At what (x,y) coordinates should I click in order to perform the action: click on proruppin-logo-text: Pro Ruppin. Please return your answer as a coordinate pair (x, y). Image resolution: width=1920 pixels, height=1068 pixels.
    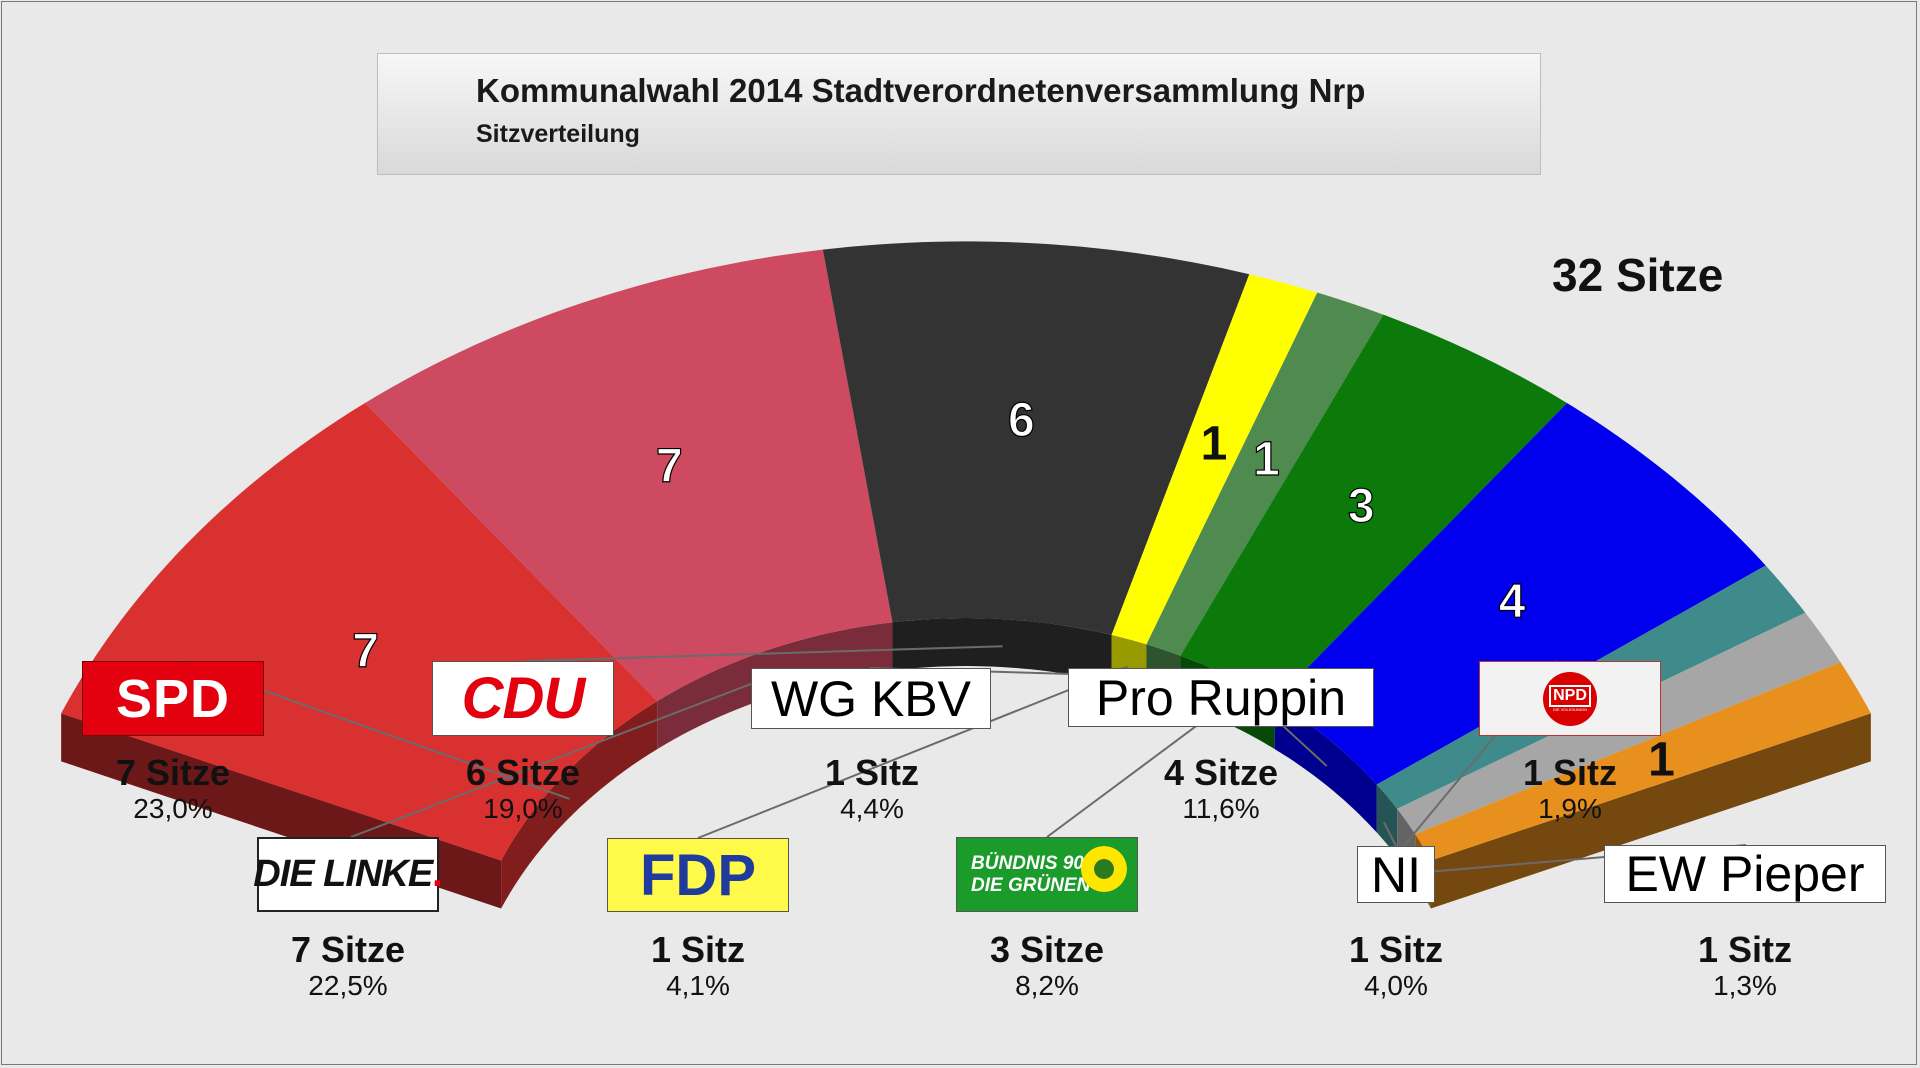
    Looking at the image, I should click on (1221, 697).